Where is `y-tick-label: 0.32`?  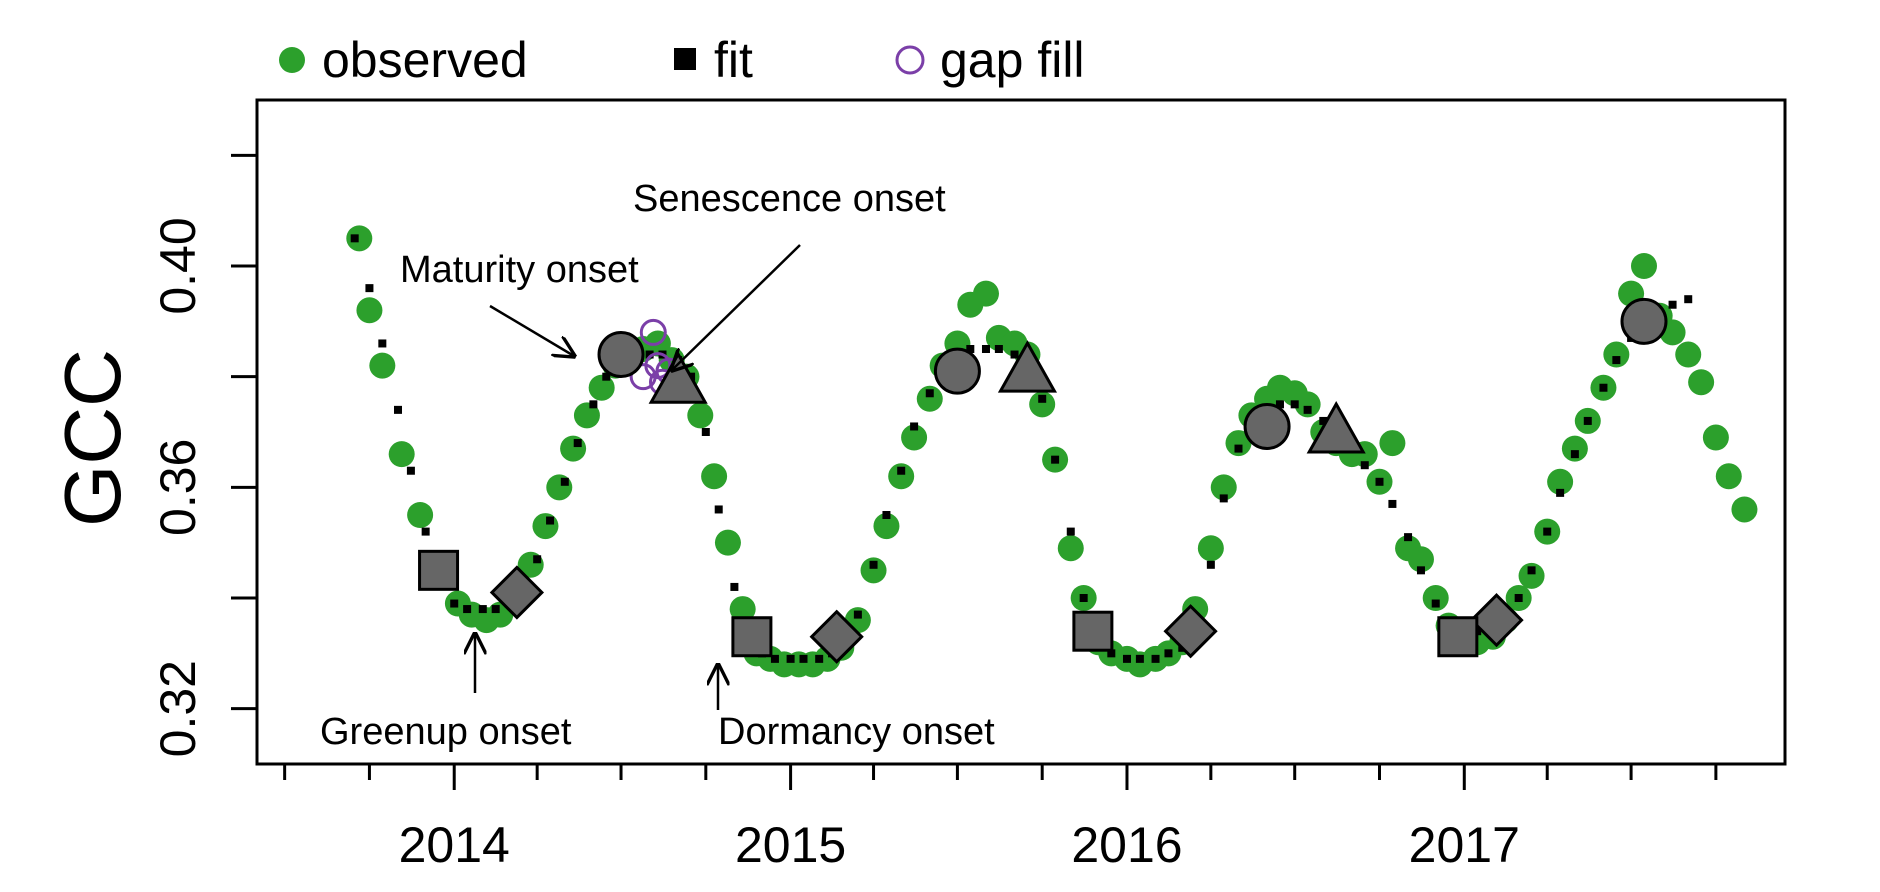 y-tick-label: 0.32 is located at coordinates (178, 708).